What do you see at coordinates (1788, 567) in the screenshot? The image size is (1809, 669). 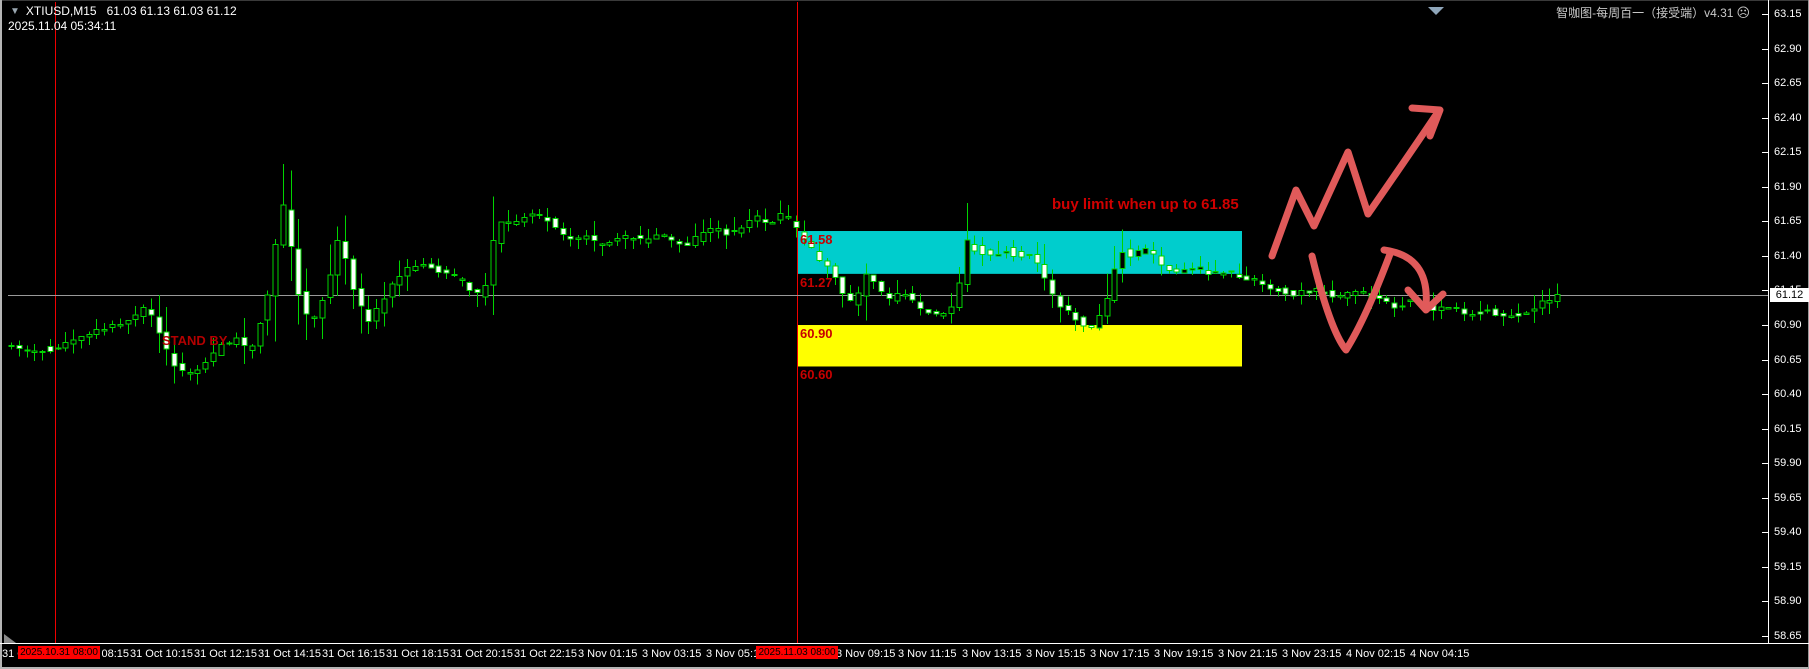 I see `price-axis-label: 59.15` at bounding box center [1788, 567].